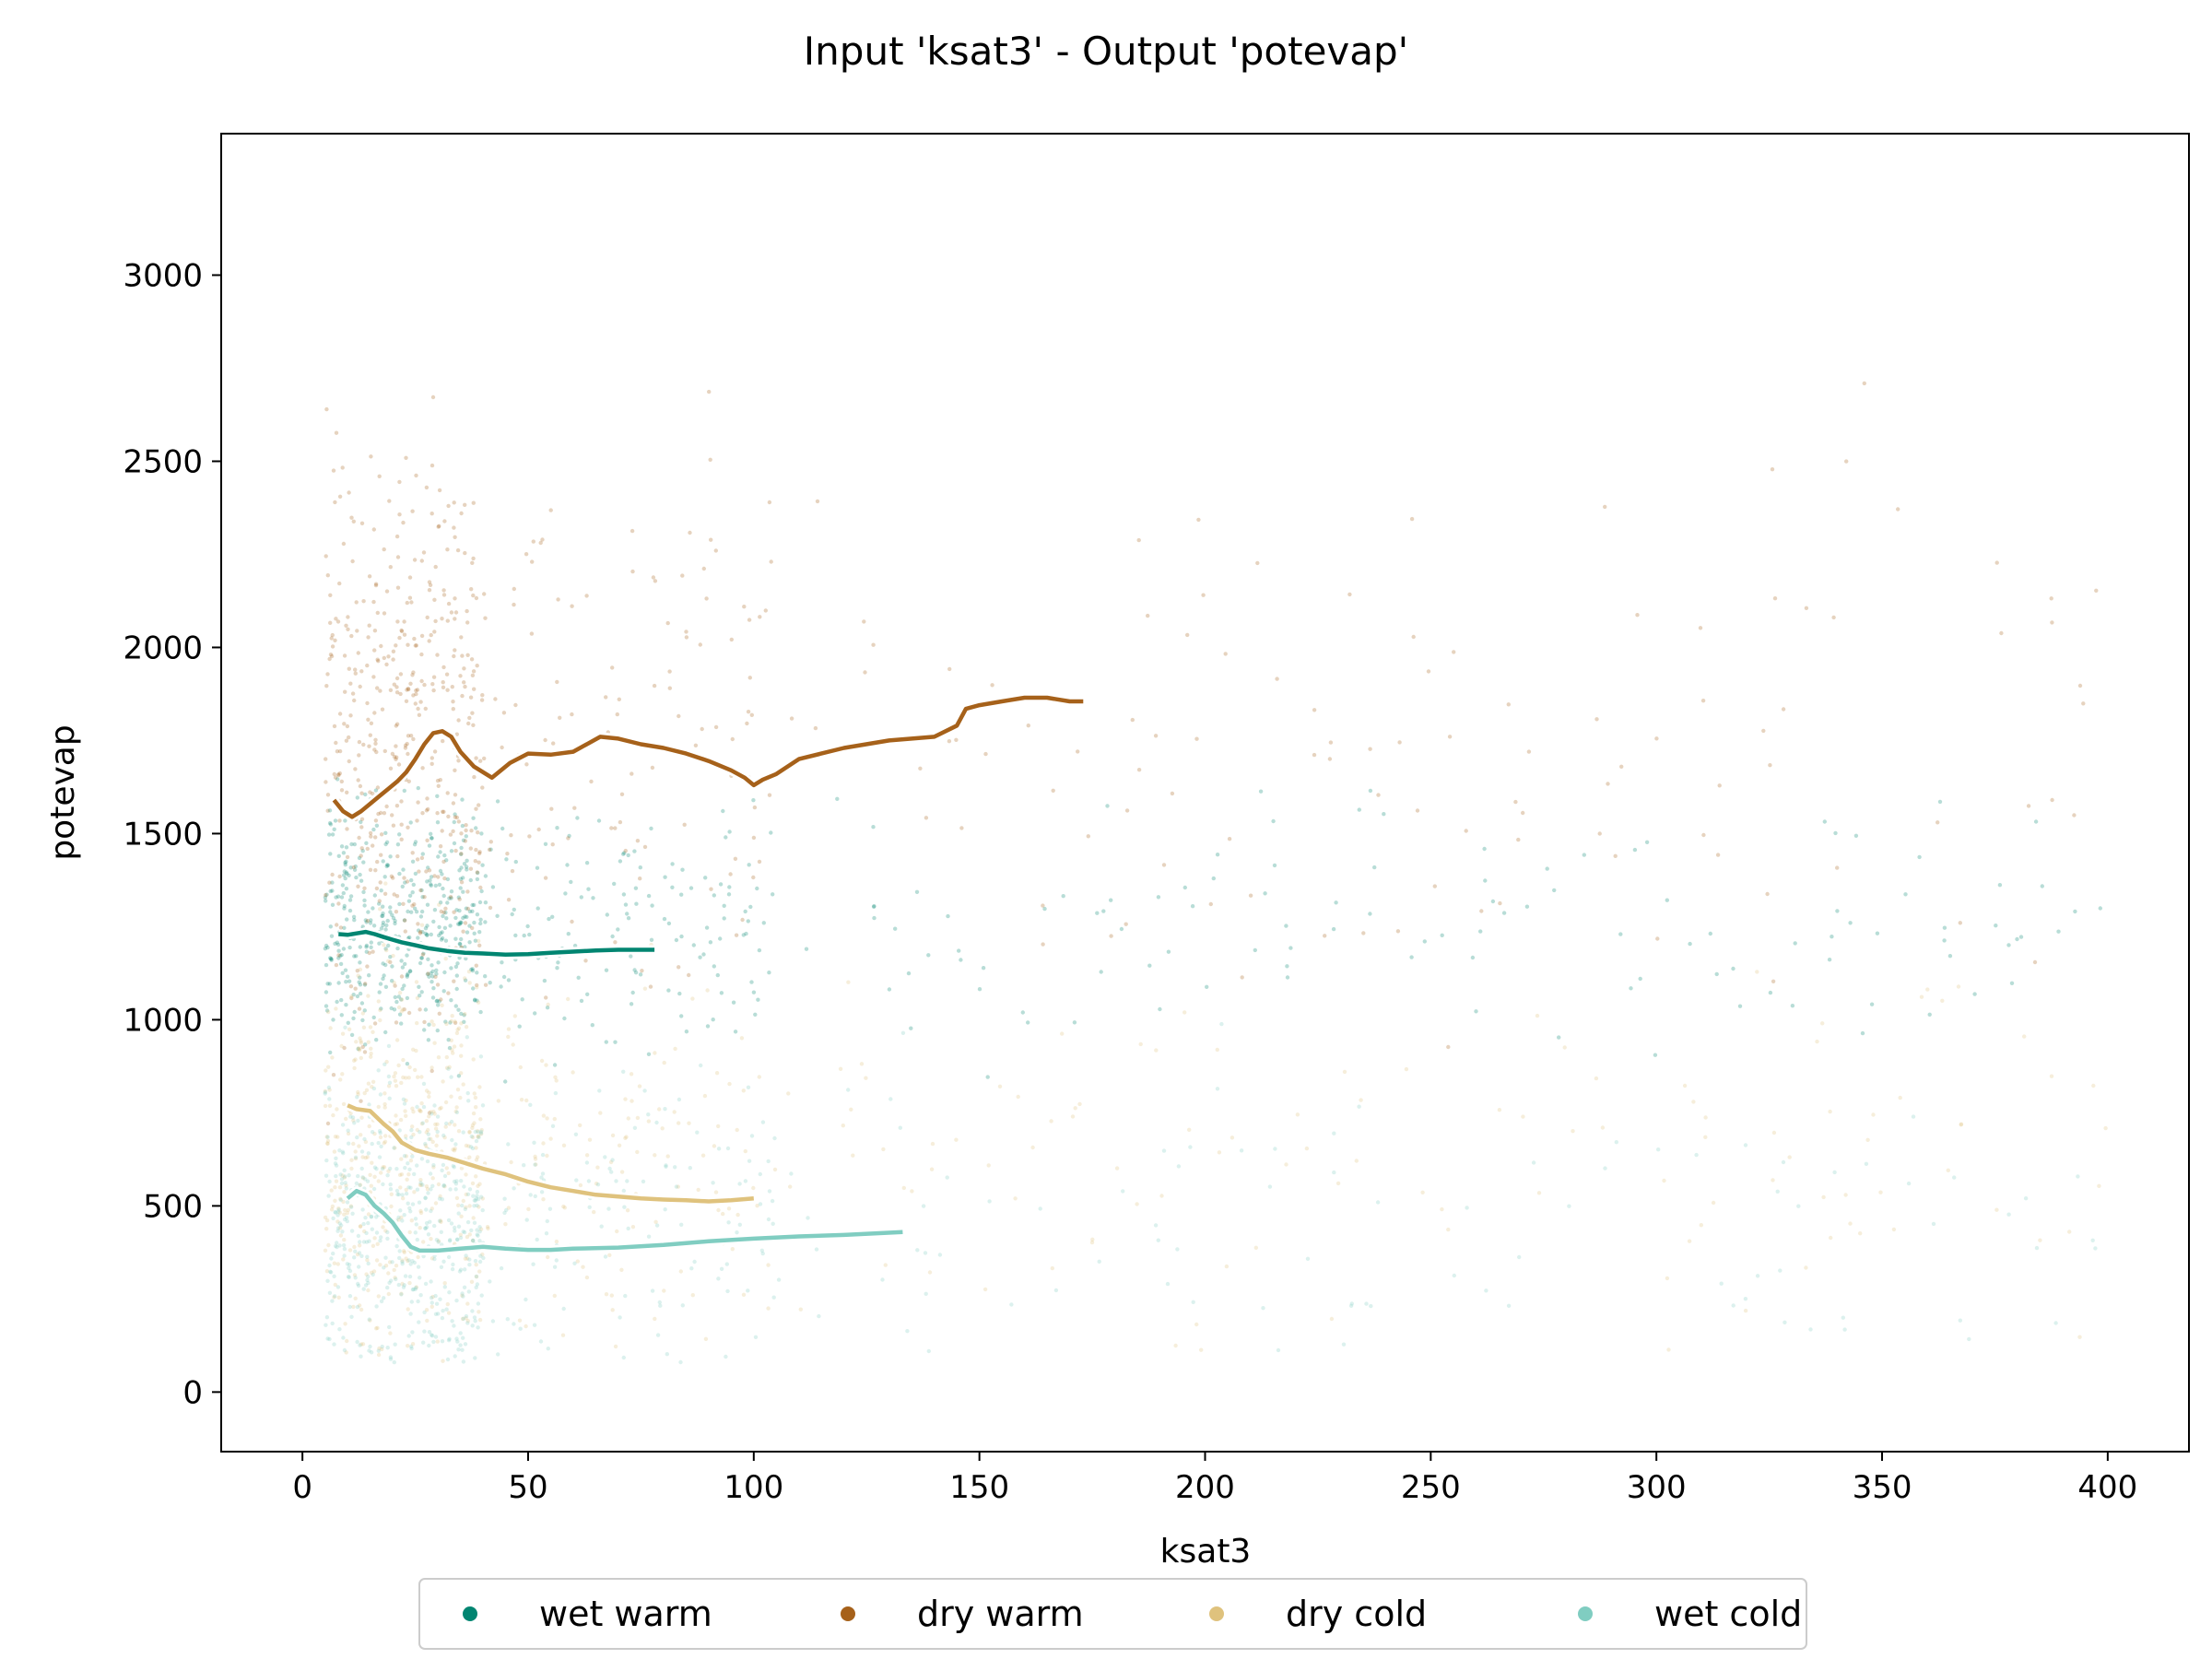  What do you see at coordinates (1206, 1552) in the screenshot?
I see `x-axis-label: ksat3` at bounding box center [1206, 1552].